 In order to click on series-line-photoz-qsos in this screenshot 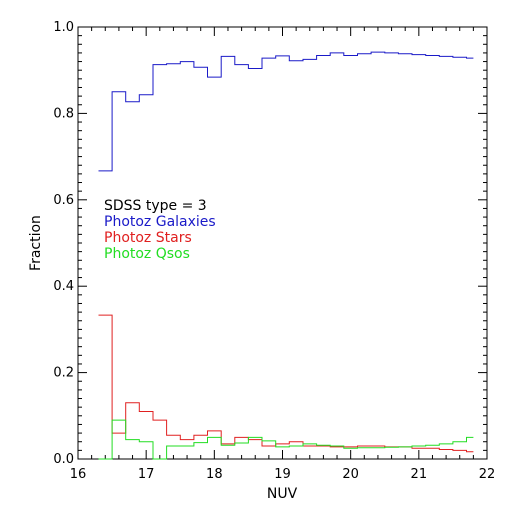, I will do `click(286, 439)`.